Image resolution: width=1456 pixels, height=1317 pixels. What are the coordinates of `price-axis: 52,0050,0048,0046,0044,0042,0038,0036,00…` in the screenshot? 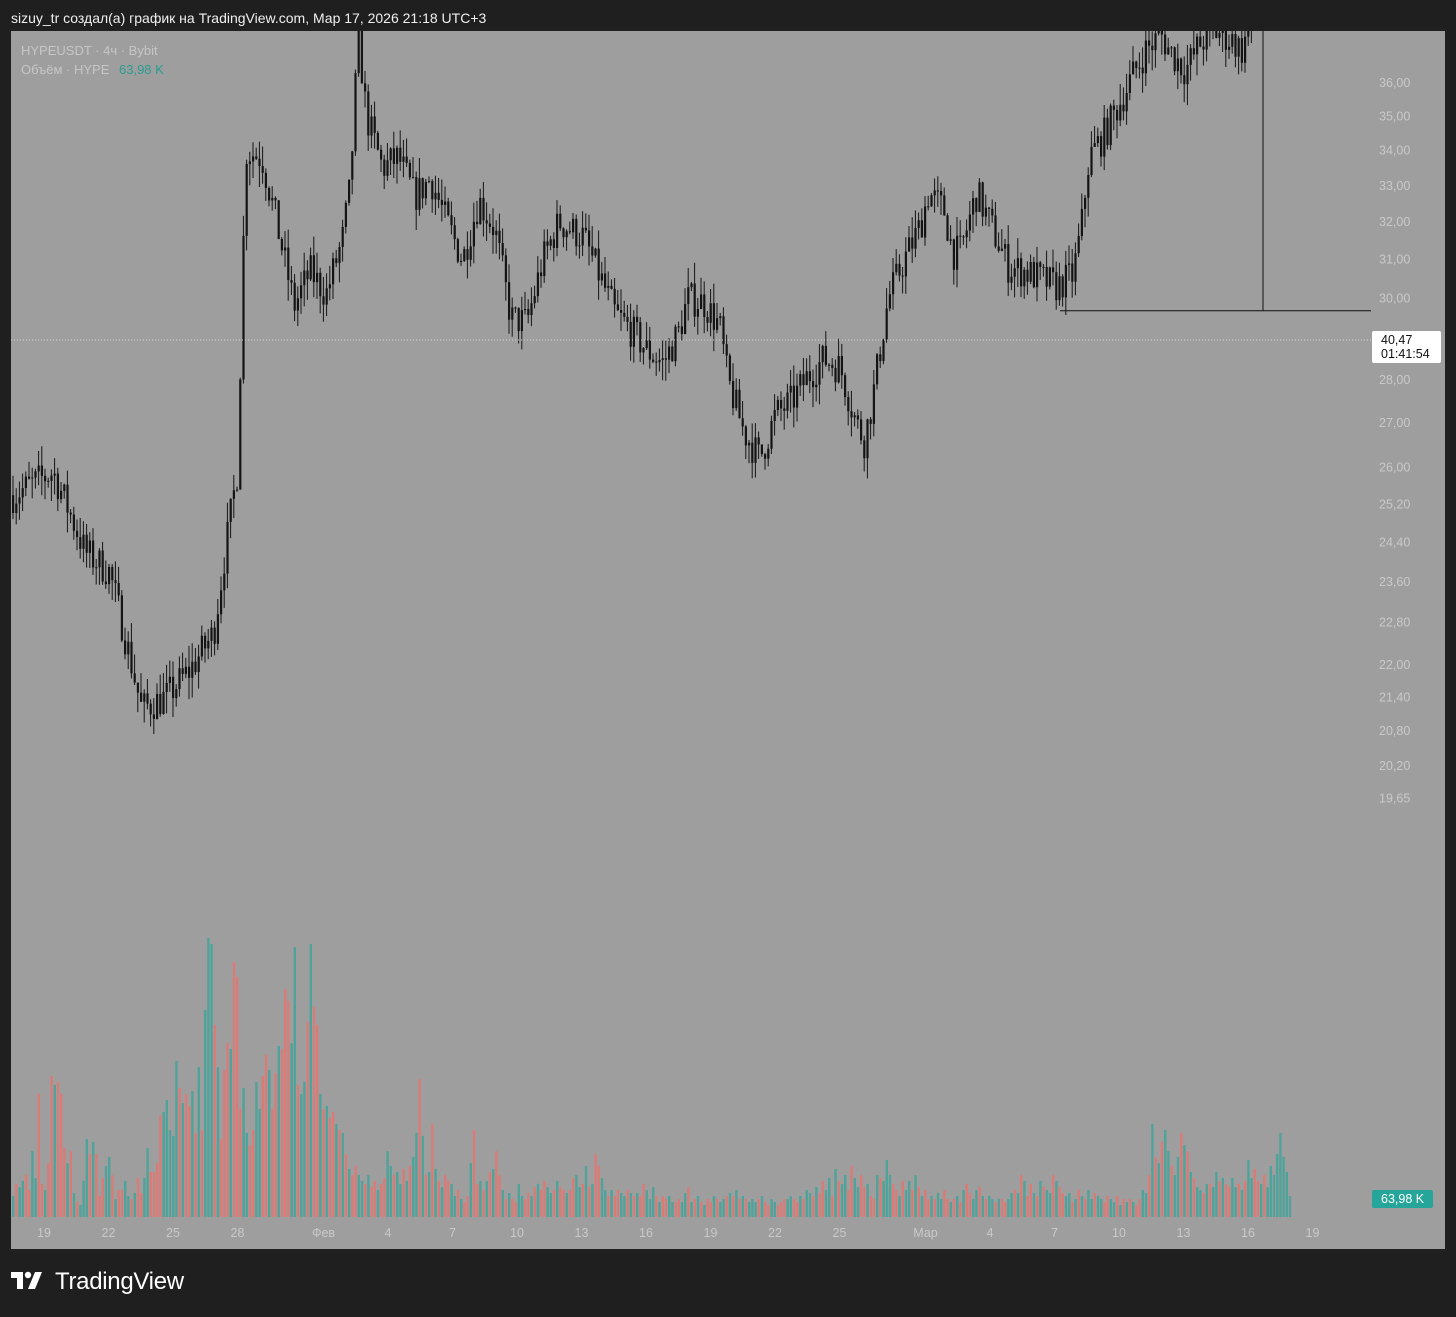 It's located at (1394, 418).